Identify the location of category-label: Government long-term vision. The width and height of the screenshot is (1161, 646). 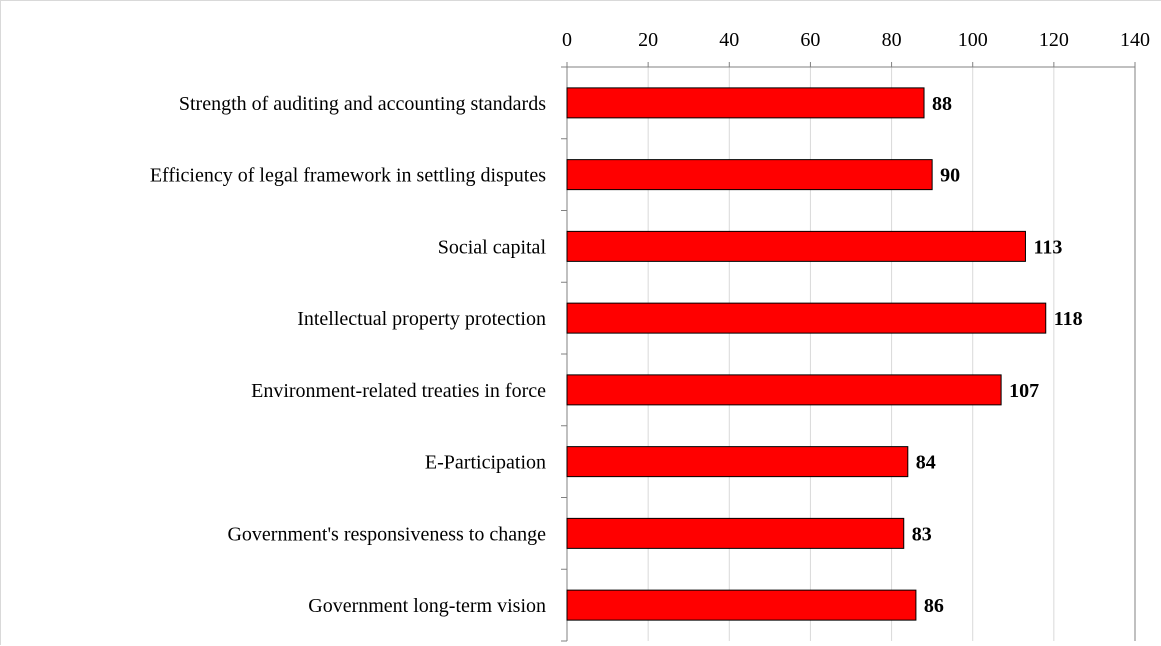
(427, 606).